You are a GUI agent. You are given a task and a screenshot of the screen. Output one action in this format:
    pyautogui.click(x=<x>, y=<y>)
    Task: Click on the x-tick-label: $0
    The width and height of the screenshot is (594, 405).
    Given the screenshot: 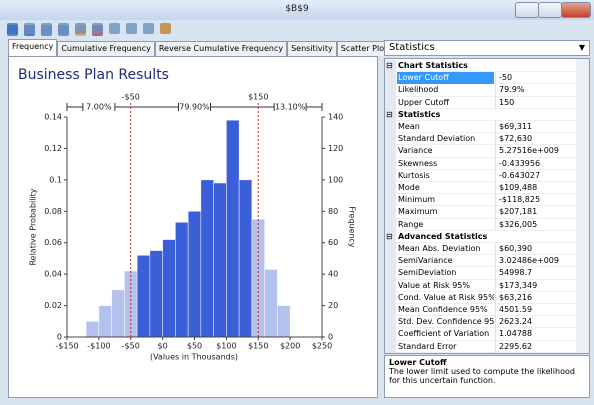 What is the action you would take?
    pyautogui.click(x=163, y=346)
    